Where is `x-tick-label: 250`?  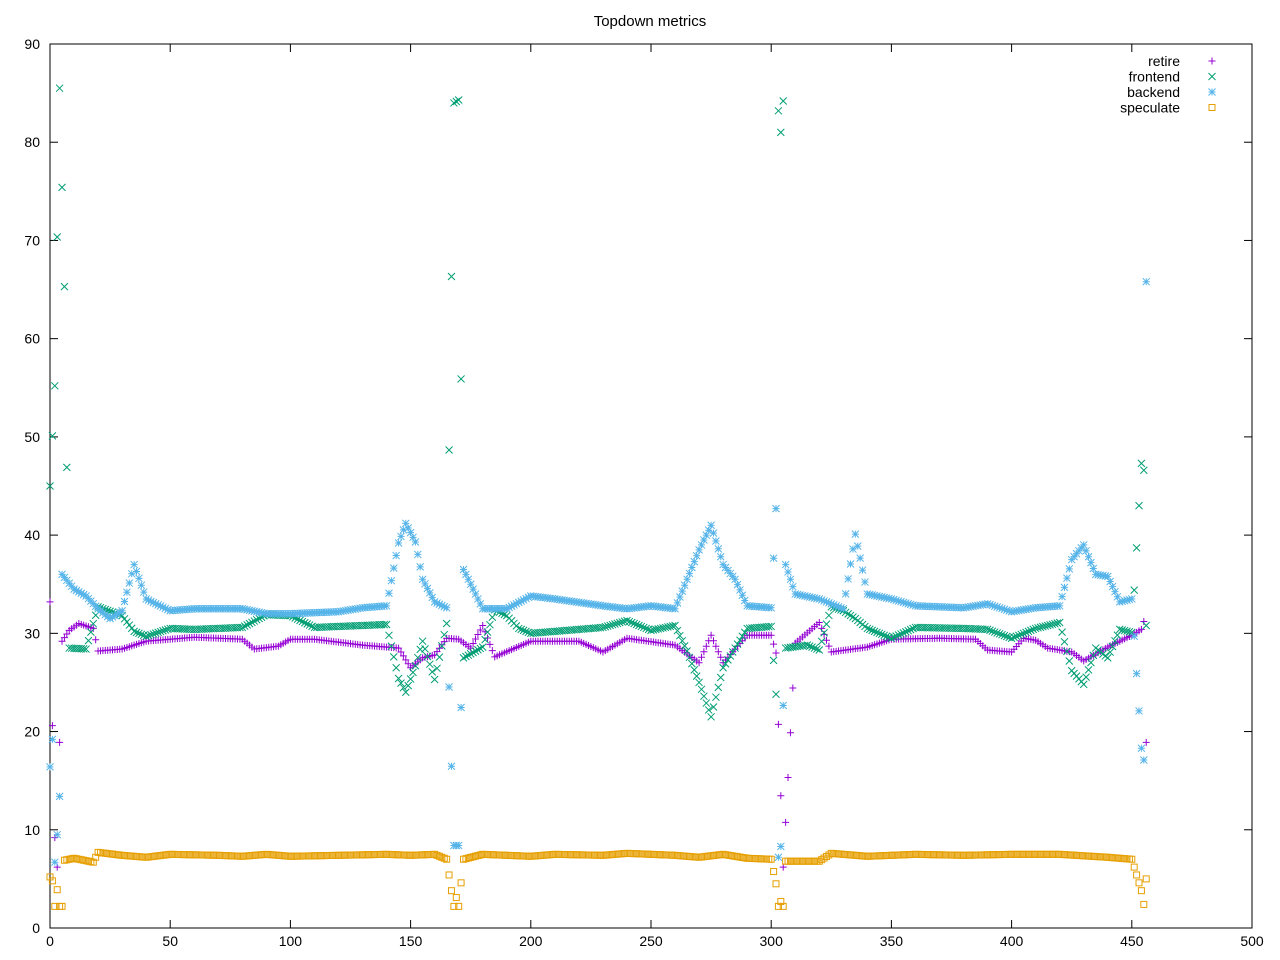
x-tick-label: 250 is located at coordinates (651, 941).